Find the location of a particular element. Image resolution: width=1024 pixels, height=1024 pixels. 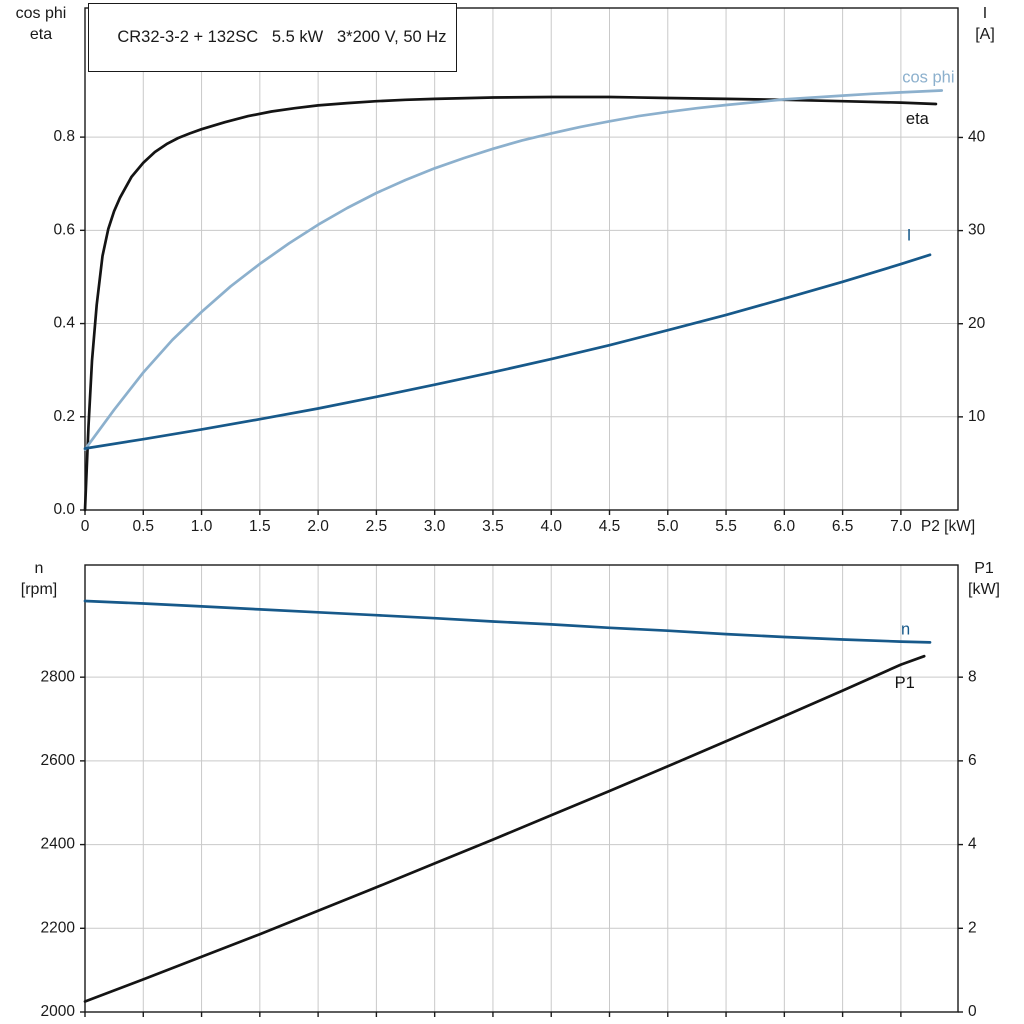

y-left-tick-label: 0.0 is located at coordinates (64, 509).